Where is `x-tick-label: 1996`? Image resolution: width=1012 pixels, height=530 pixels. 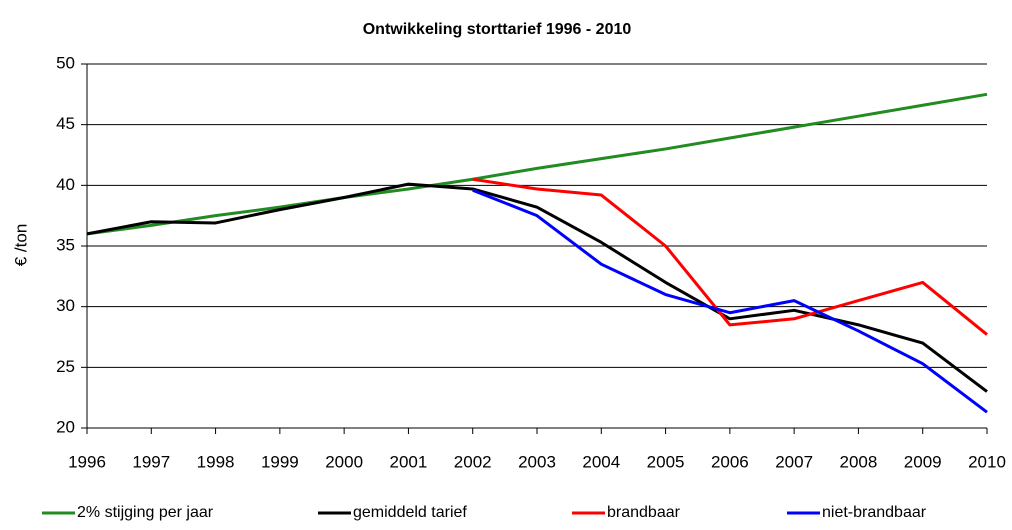 x-tick-label: 1996 is located at coordinates (87, 461).